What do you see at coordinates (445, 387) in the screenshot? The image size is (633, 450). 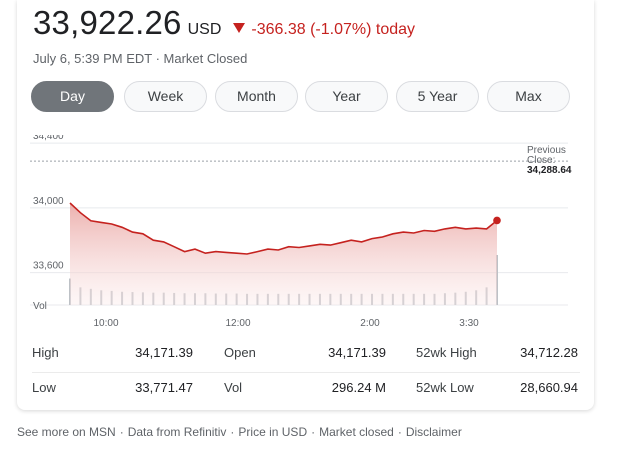 I see `stat-label-52wk-low: 52wk Low` at bounding box center [445, 387].